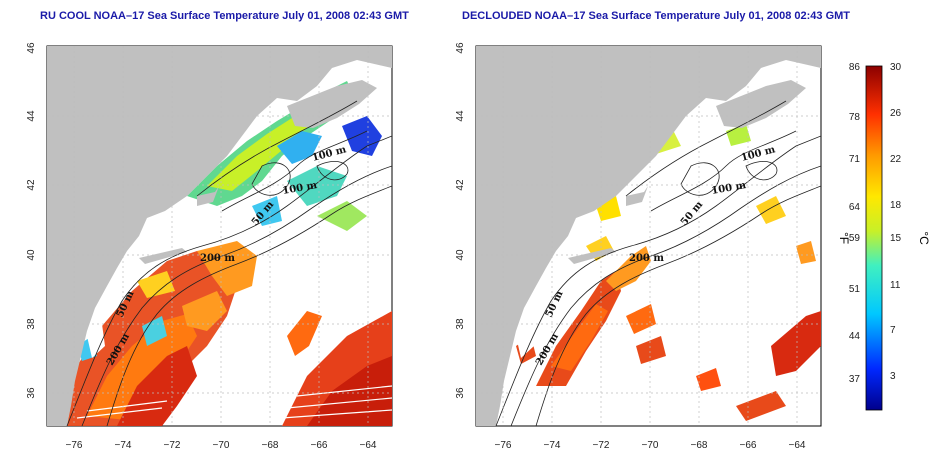 The width and height of the screenshot is (950, 475). What do you see at coordinates (855, 238) in the screenshot?
I see `f-tick-label: 59` at bounding box center [855, 238].